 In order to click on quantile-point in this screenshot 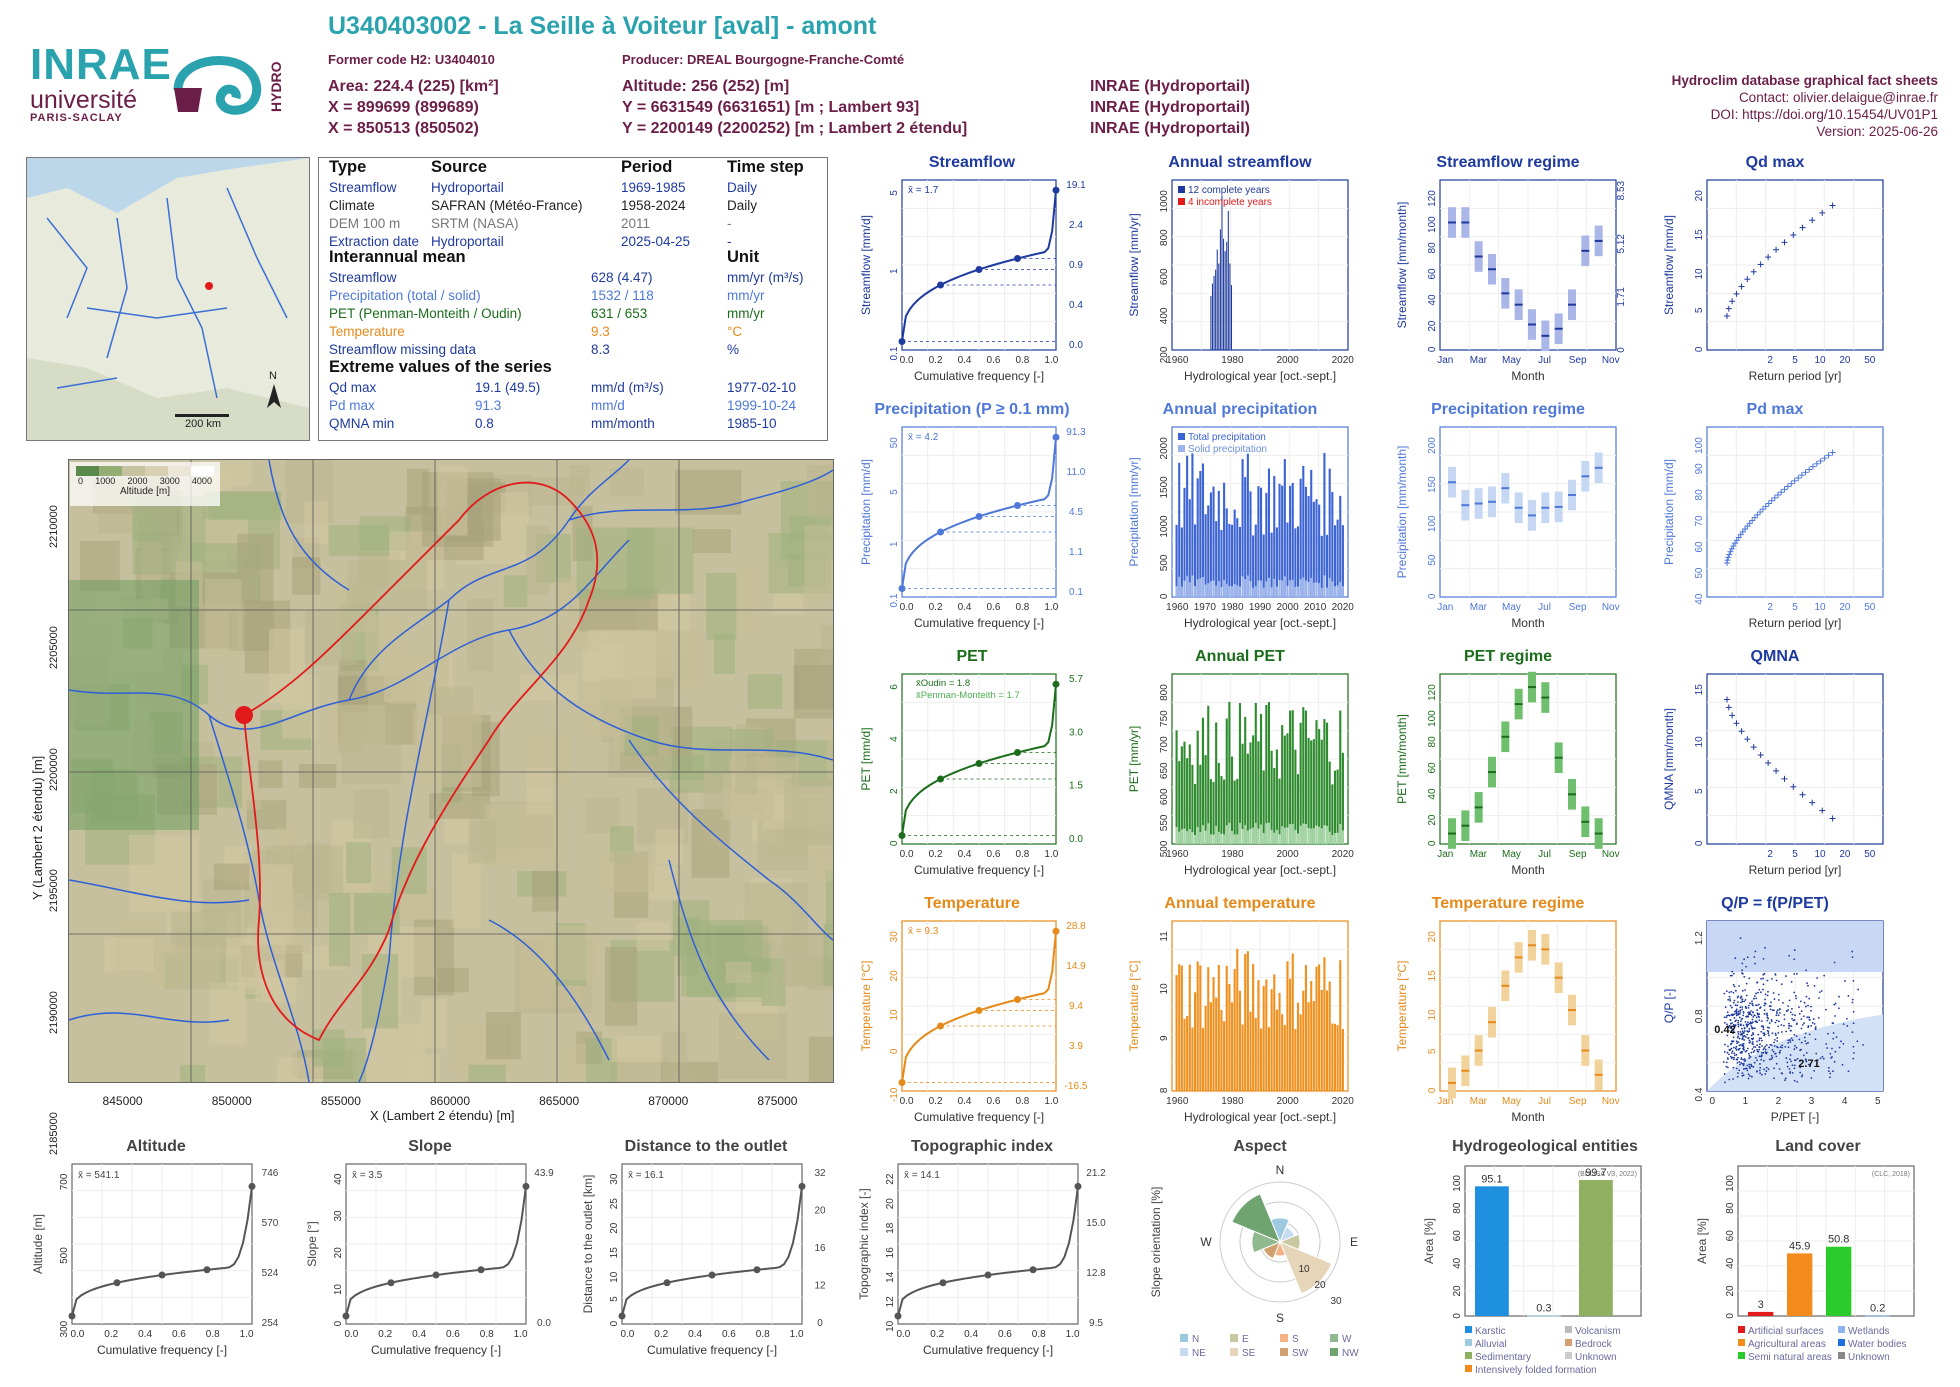, I will do `click(391, 1283)`.